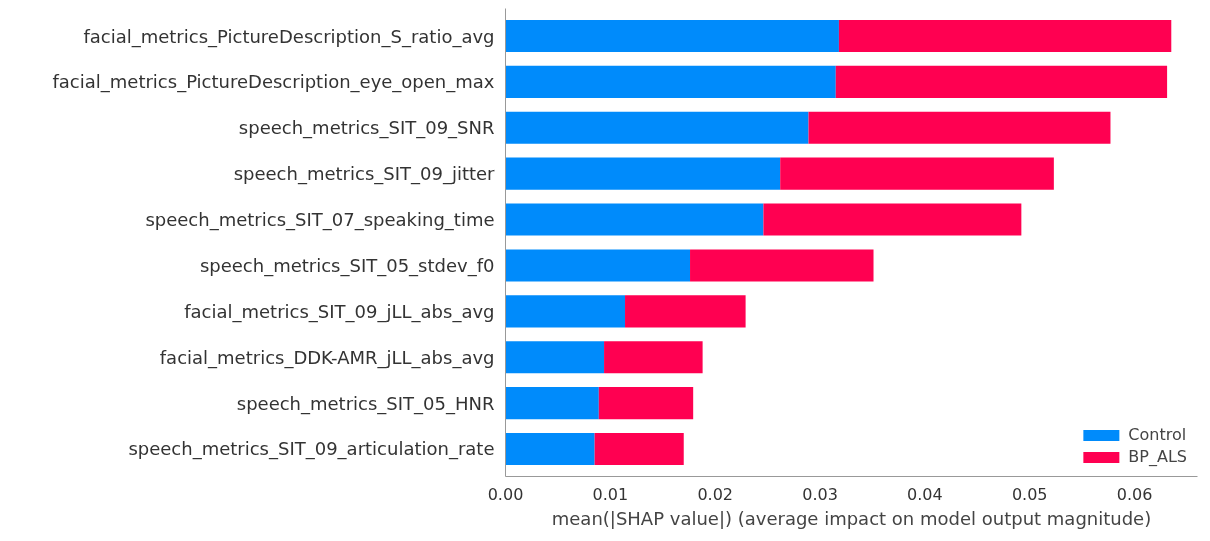 This screenshot has width=1210, height=541. Describe the element at coordinates (925, 494) in the screenshot. I see `x-tick-label: 0.04` at that location.